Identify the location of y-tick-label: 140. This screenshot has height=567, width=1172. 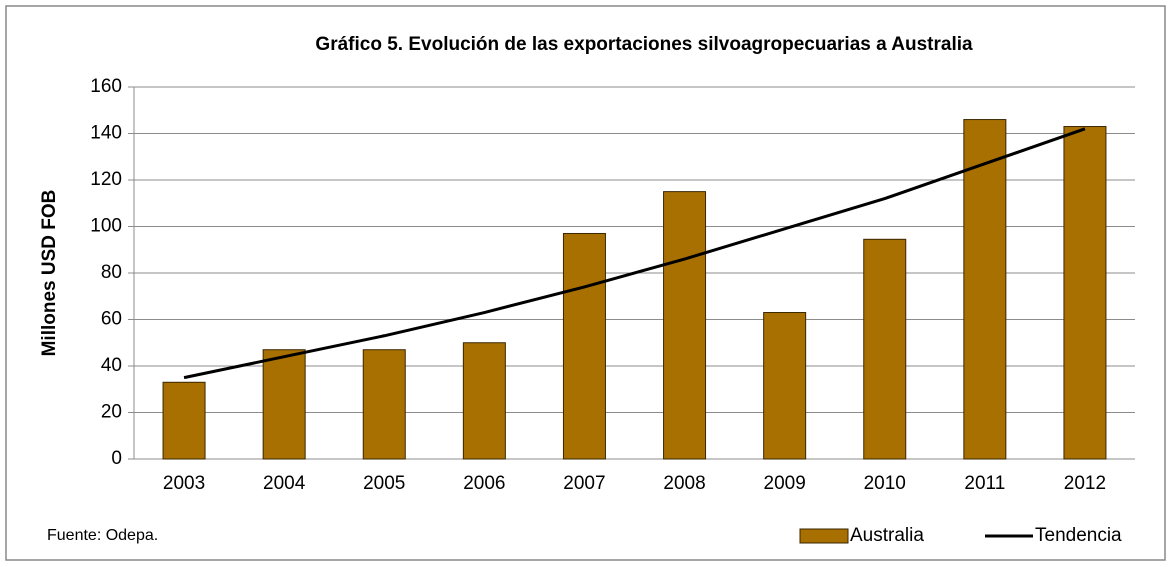
(106, 133).